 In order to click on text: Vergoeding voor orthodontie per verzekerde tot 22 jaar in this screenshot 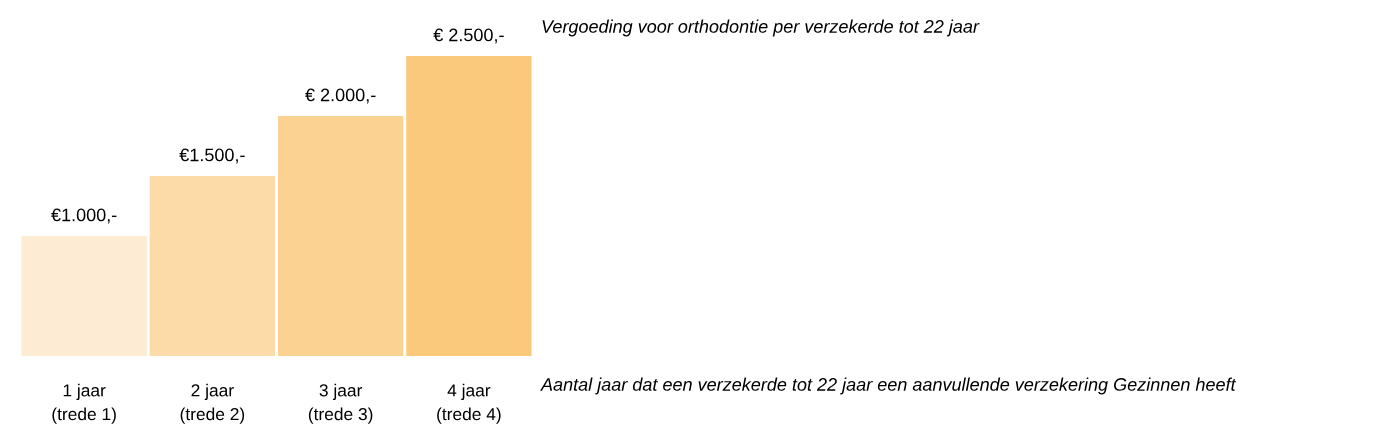, I will do `click(761, 28)`.